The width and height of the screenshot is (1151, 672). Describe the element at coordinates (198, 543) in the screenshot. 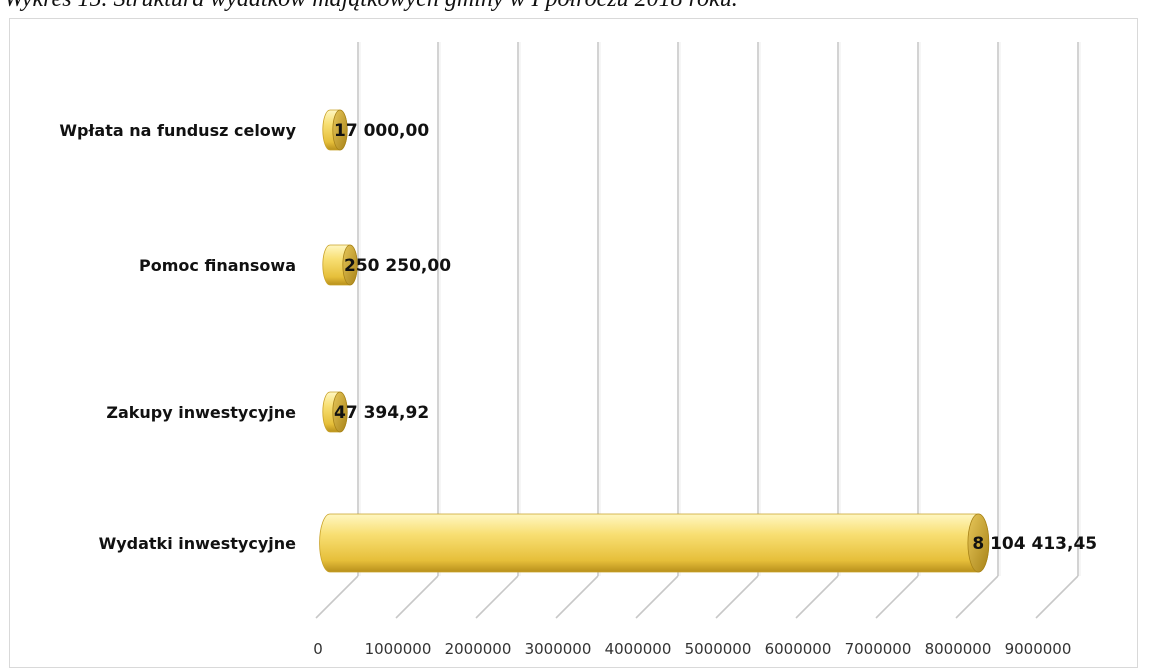

I see `category-label-0: Wydatki inwestycyjne` at that location.